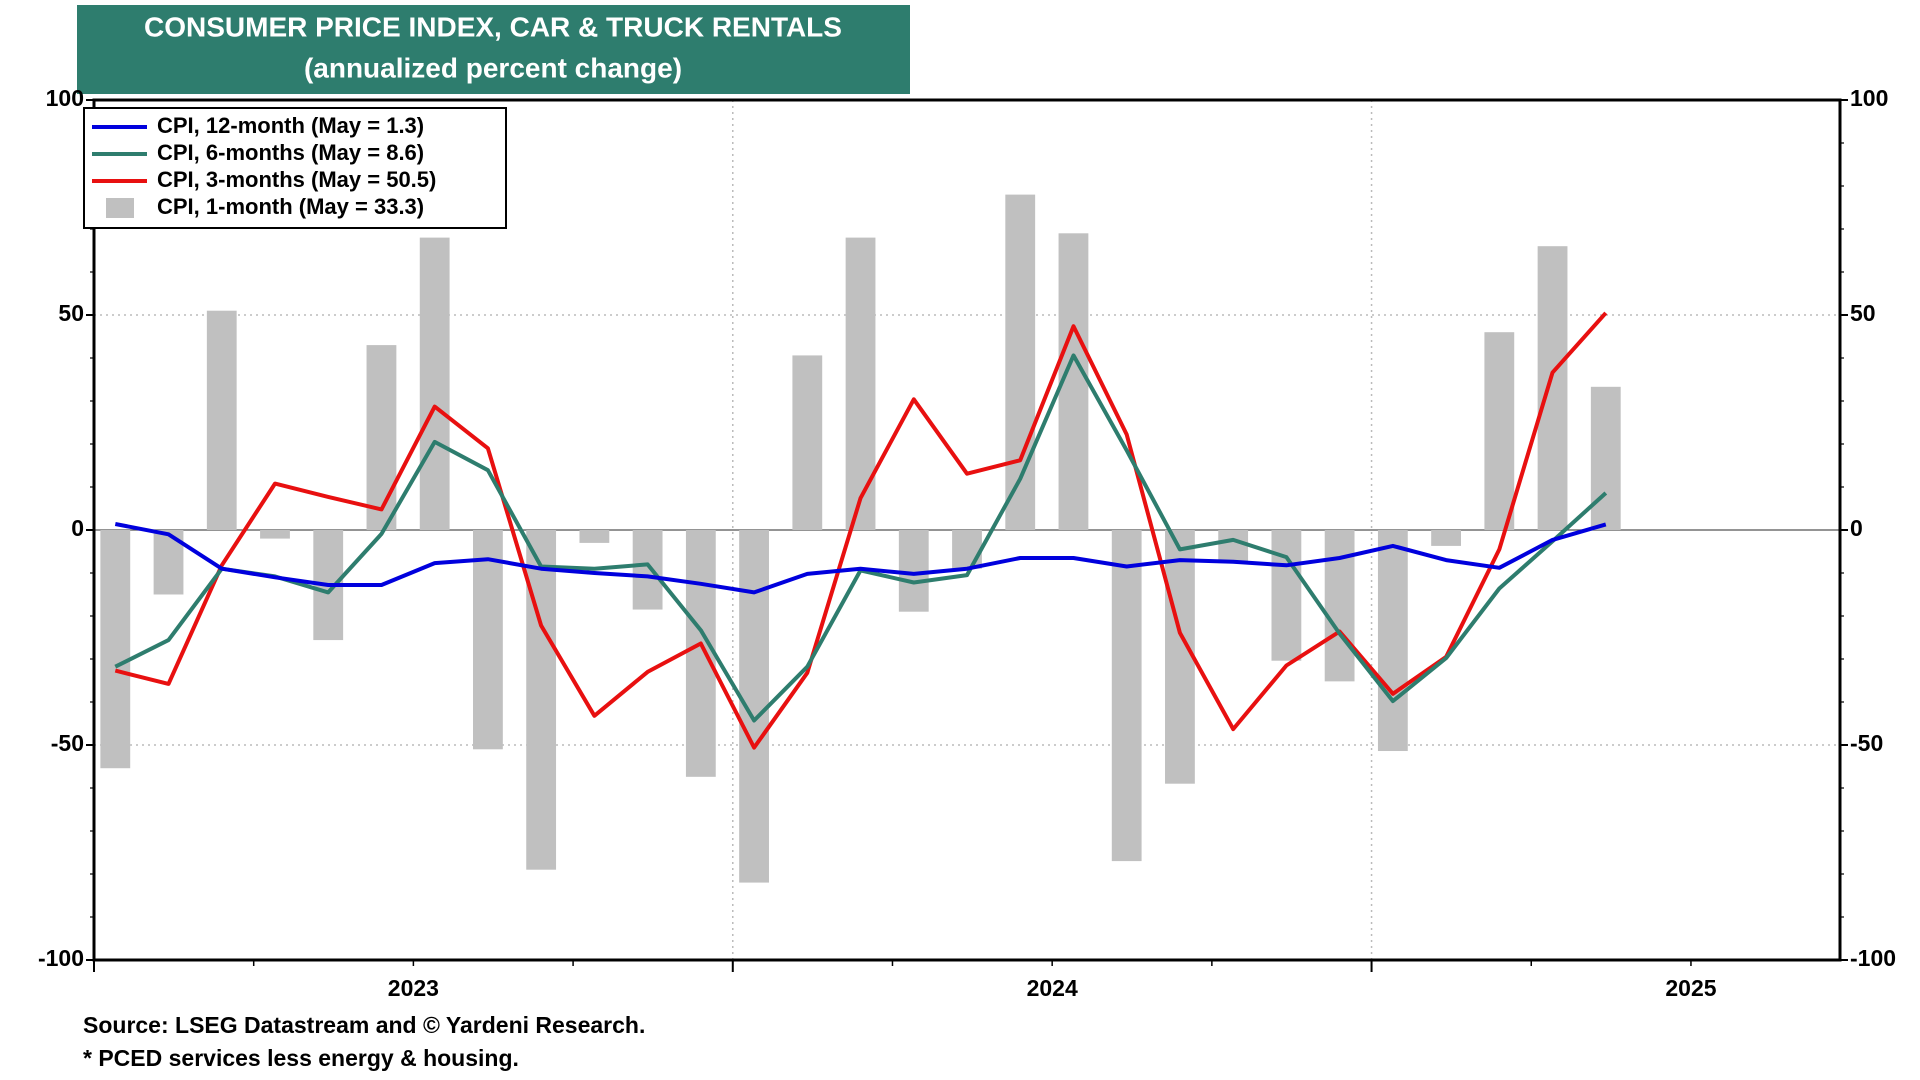 This screenshot has width=1920, height=1080. I want to click on line, so click(860, 558).